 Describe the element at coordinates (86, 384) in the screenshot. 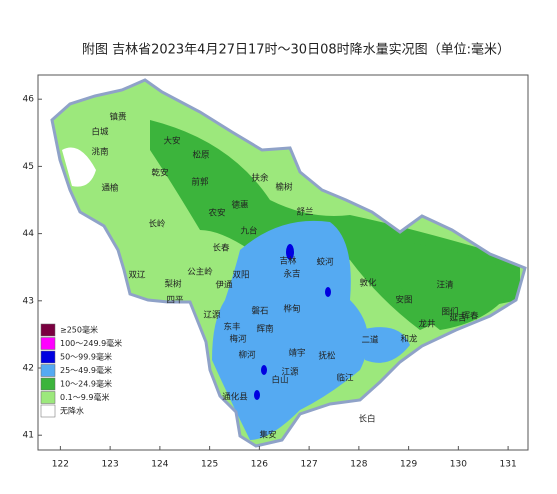

I see `legend-label: 10～24.9毫米` at that location.